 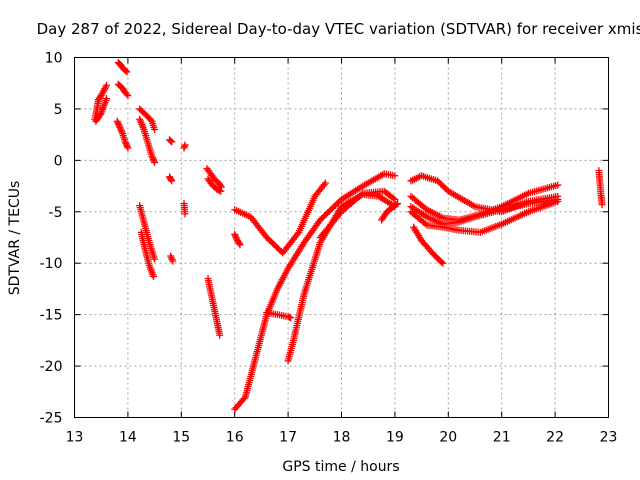 I want to click on series-seg-ad, so click(x=600, y=188).